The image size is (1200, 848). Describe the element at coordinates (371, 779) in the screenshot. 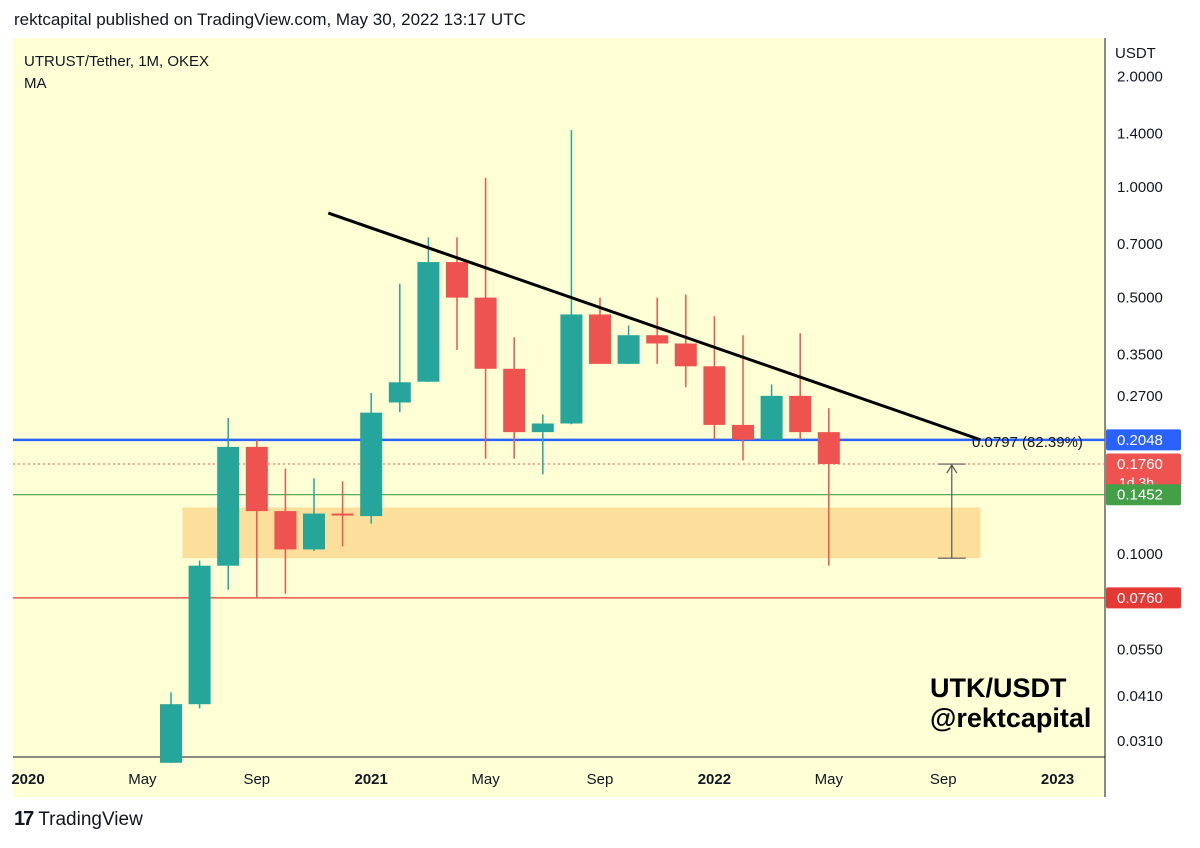

I see `time-tick-label: 2021` at that location.